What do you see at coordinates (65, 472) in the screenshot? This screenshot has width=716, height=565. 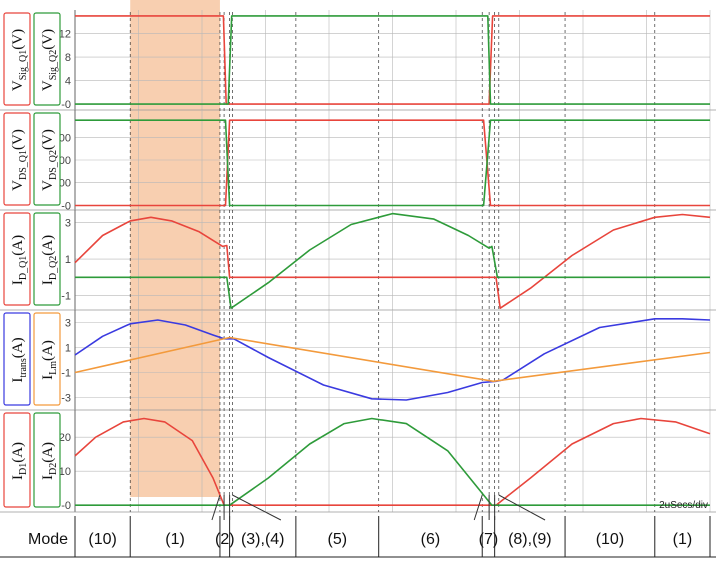 I see `y-tick-label: 10` at bounding box center [65, 472].